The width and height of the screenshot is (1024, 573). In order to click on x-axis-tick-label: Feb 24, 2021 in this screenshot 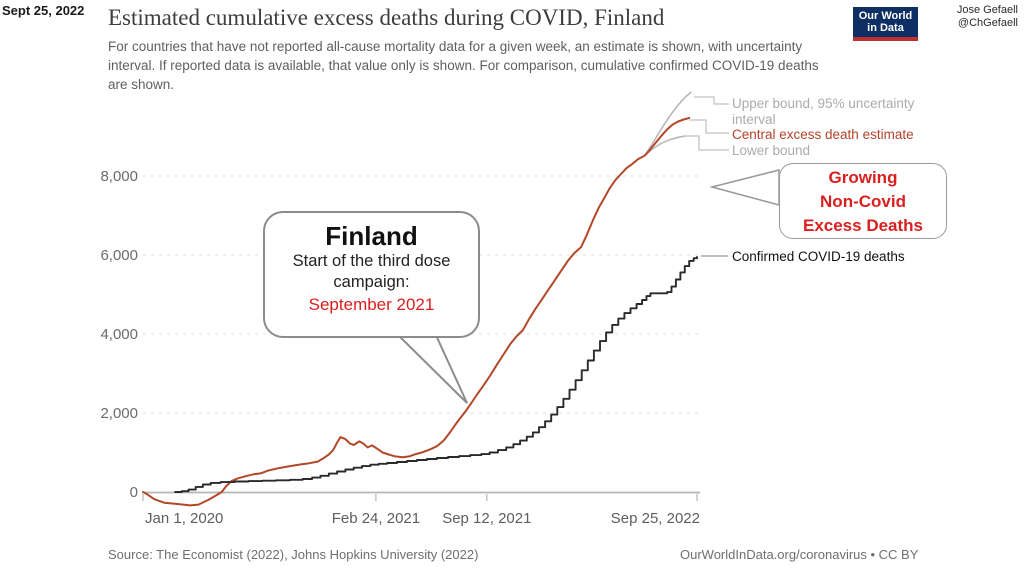, I will do `click(376, 518)`.